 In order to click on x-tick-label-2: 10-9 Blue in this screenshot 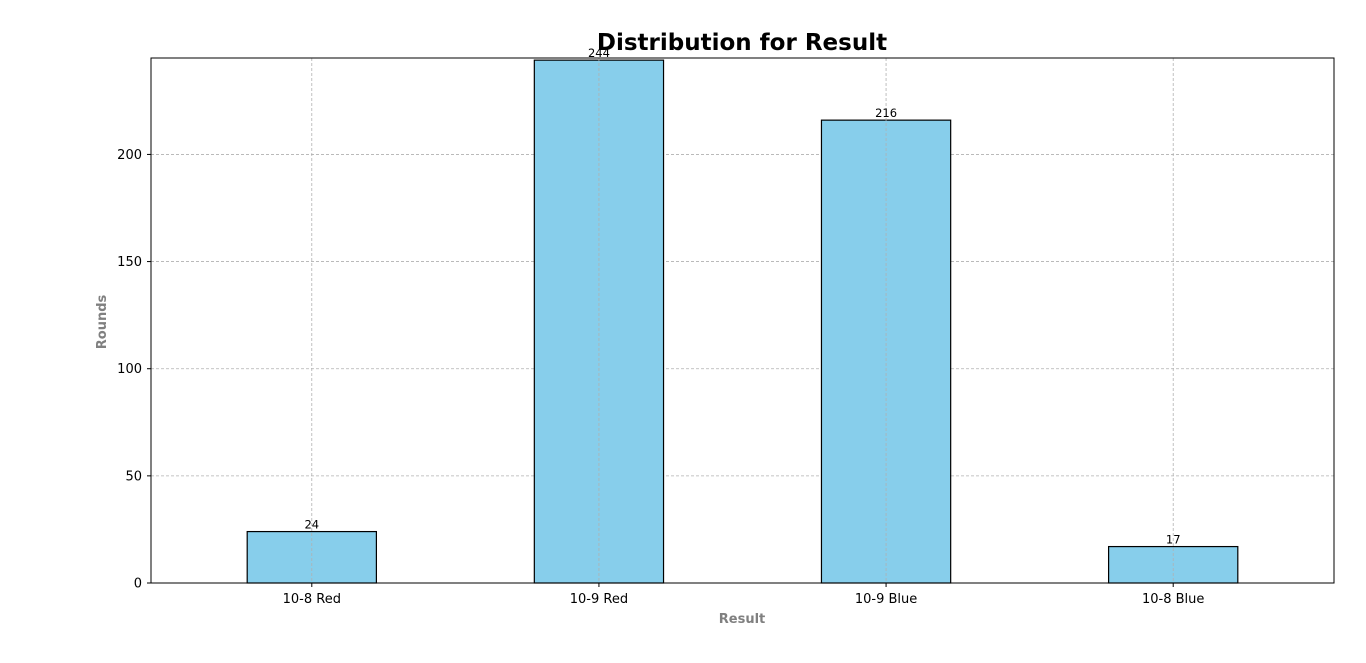, I will do `click(886, 599)`.